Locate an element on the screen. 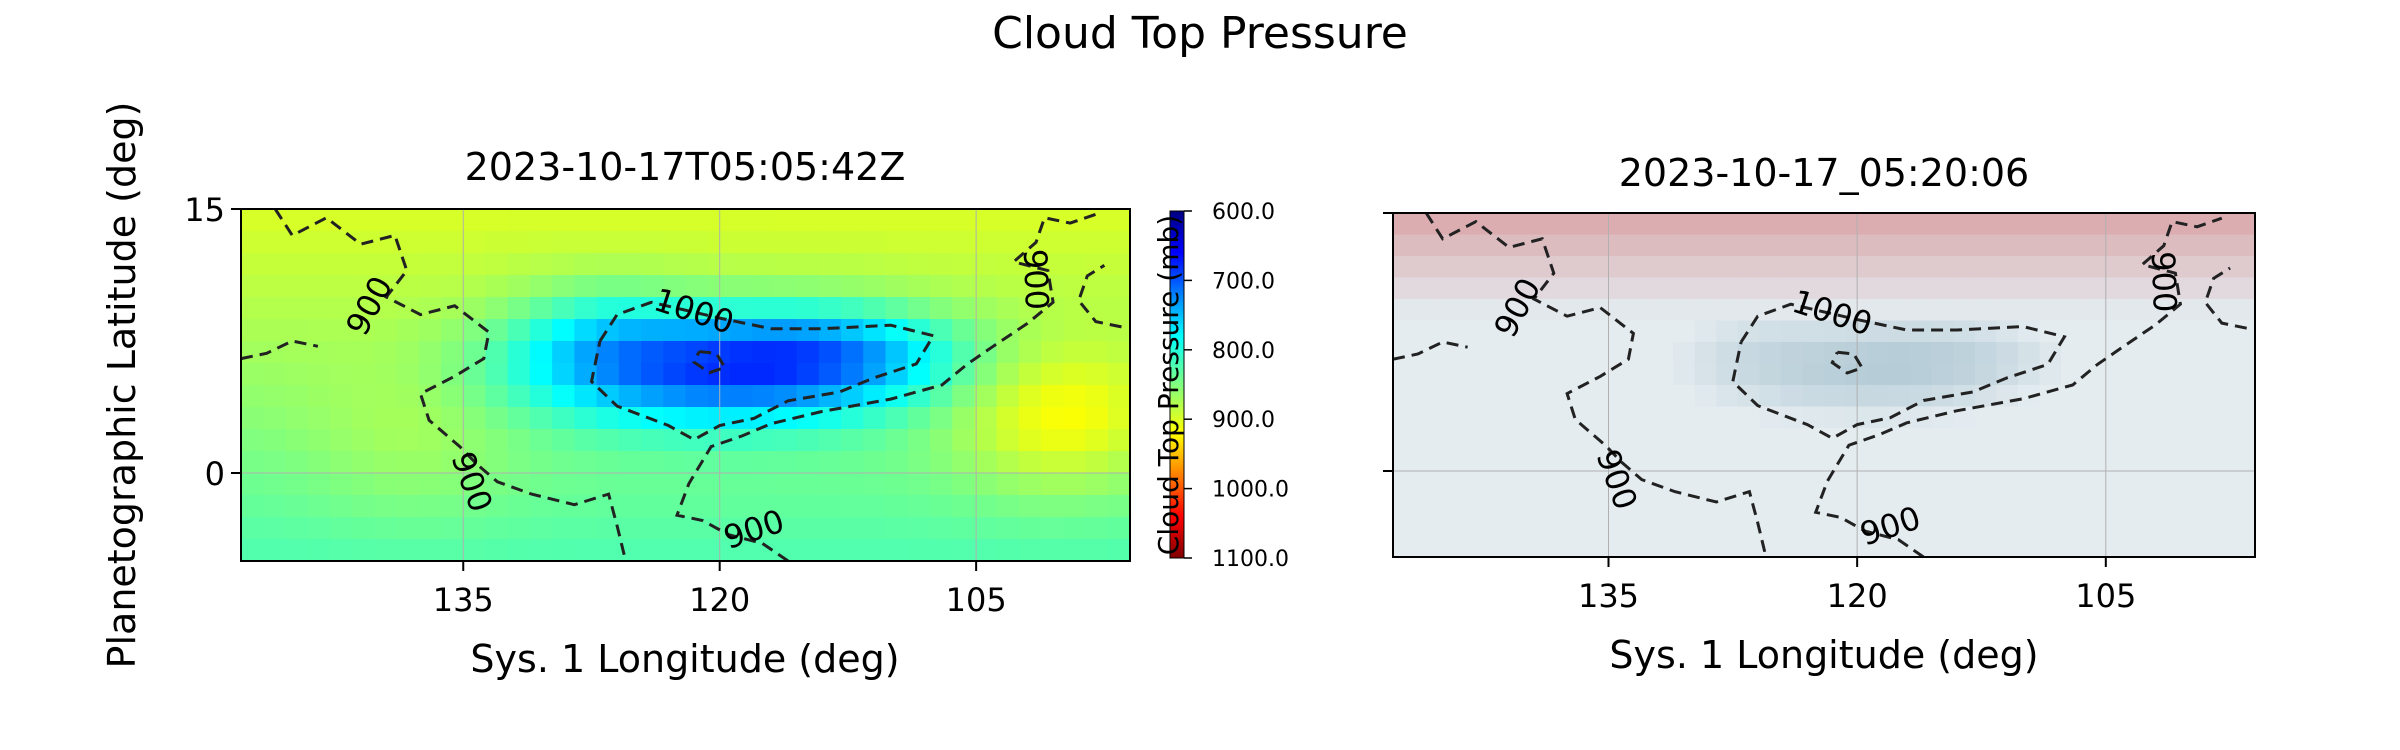 The width and height of the screenshot is (2400, 750). left-xlabel: Sys. 1 Longitude (deg) is located at coordinates (684, 659).